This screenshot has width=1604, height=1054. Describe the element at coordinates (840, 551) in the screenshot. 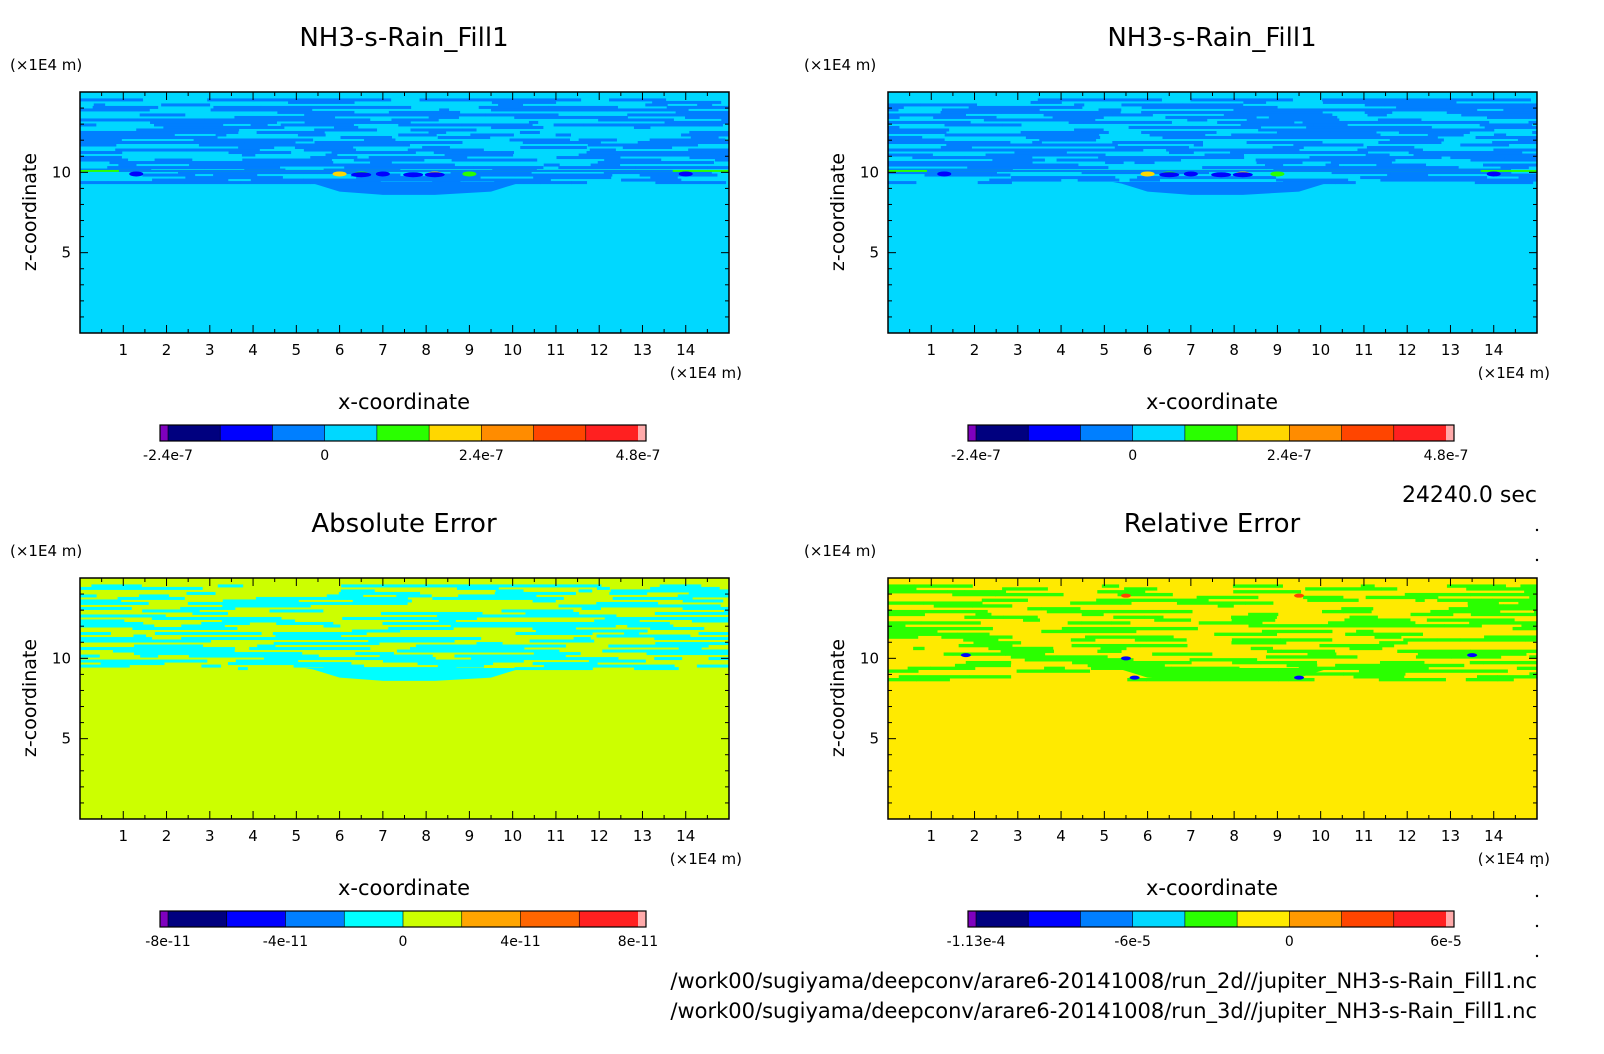

I see `z-unit-label: (×1E4 m)` at that location.